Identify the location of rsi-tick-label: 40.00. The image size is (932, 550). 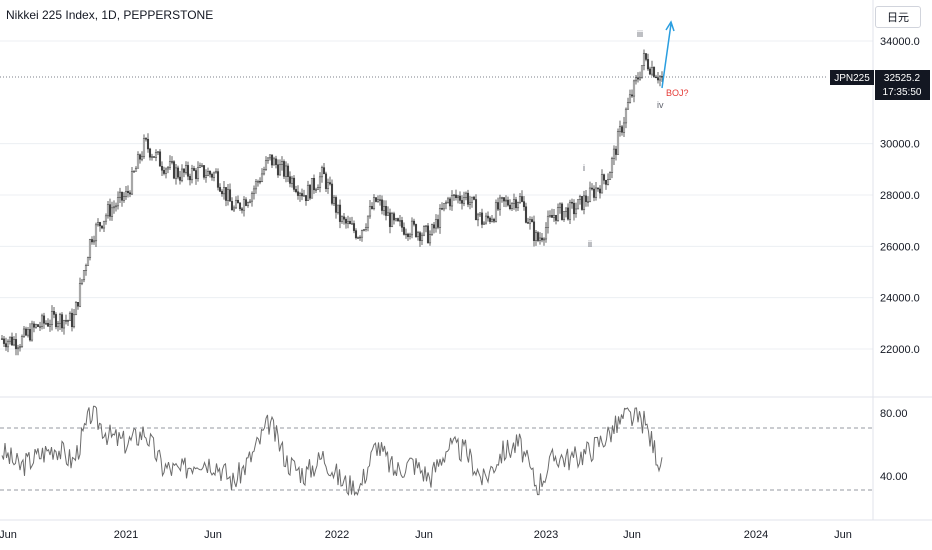
(894, 477).